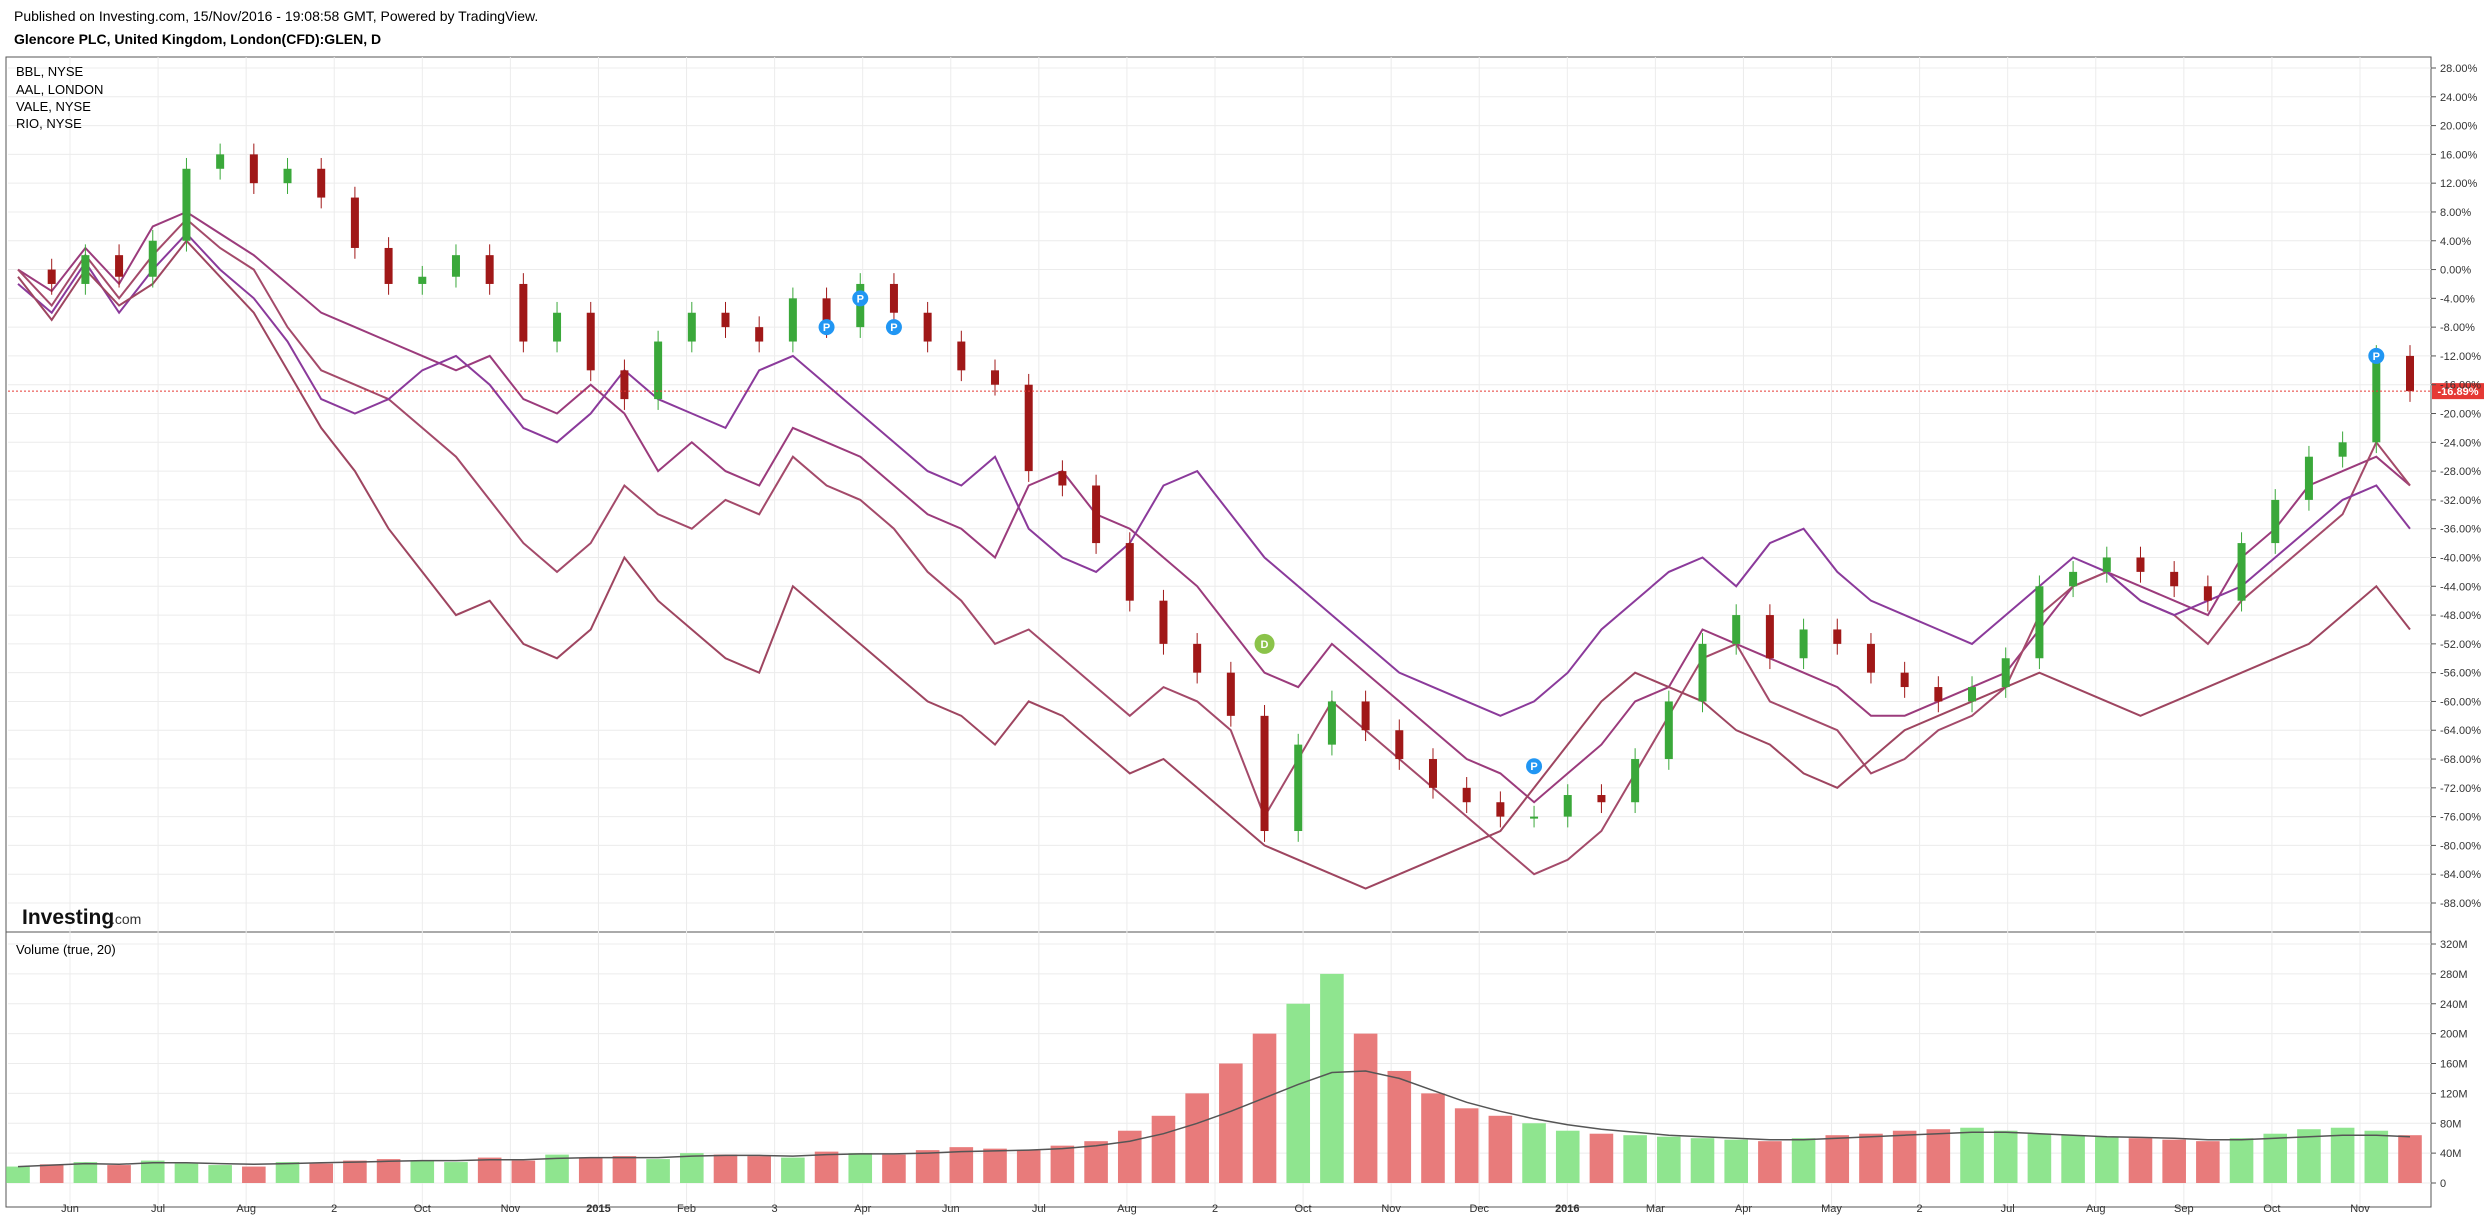 The width and height of the screenshot is (2487, 1222). I want to click on y-tick-label: -84.00%, so click(2460, 875).